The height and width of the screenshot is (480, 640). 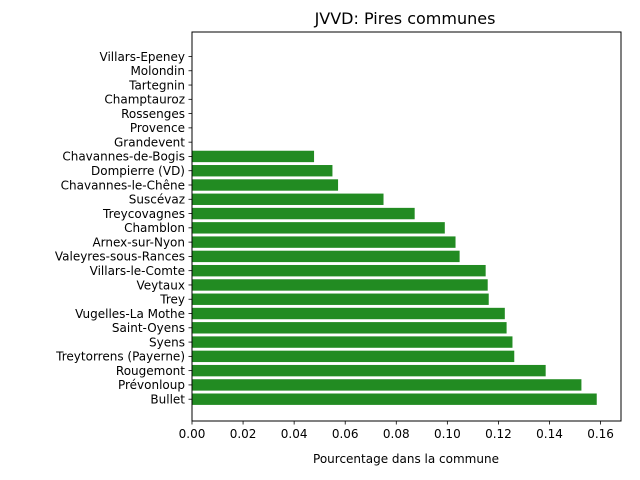 What do you see at coordinates (387, 385) in the screenshot?
I see `bar-prevonloup` at bounding box center [387, 385].